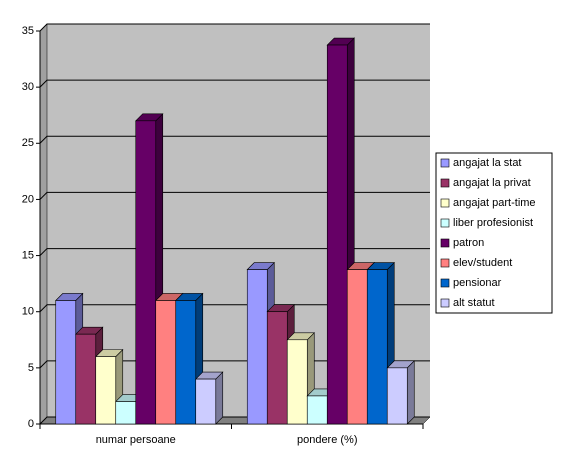  Describe the element at coordinates (487, 163) in the screenshot. I see `legend-label: angajat la stat` at that location.